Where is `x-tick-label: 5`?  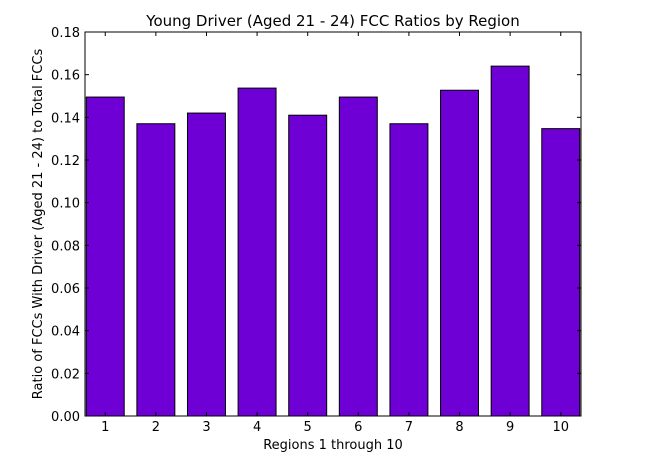 x-tick-label: 5 is located at coordinates (308, 427).